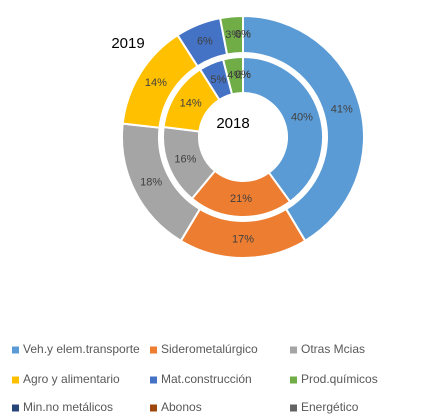 Image resolution: width=431 pixels, height=416 pixels. What do you see at coordinates (235, 75) in the screenshot?
I see `data-label: 4%` at bounding box center [235, 75].